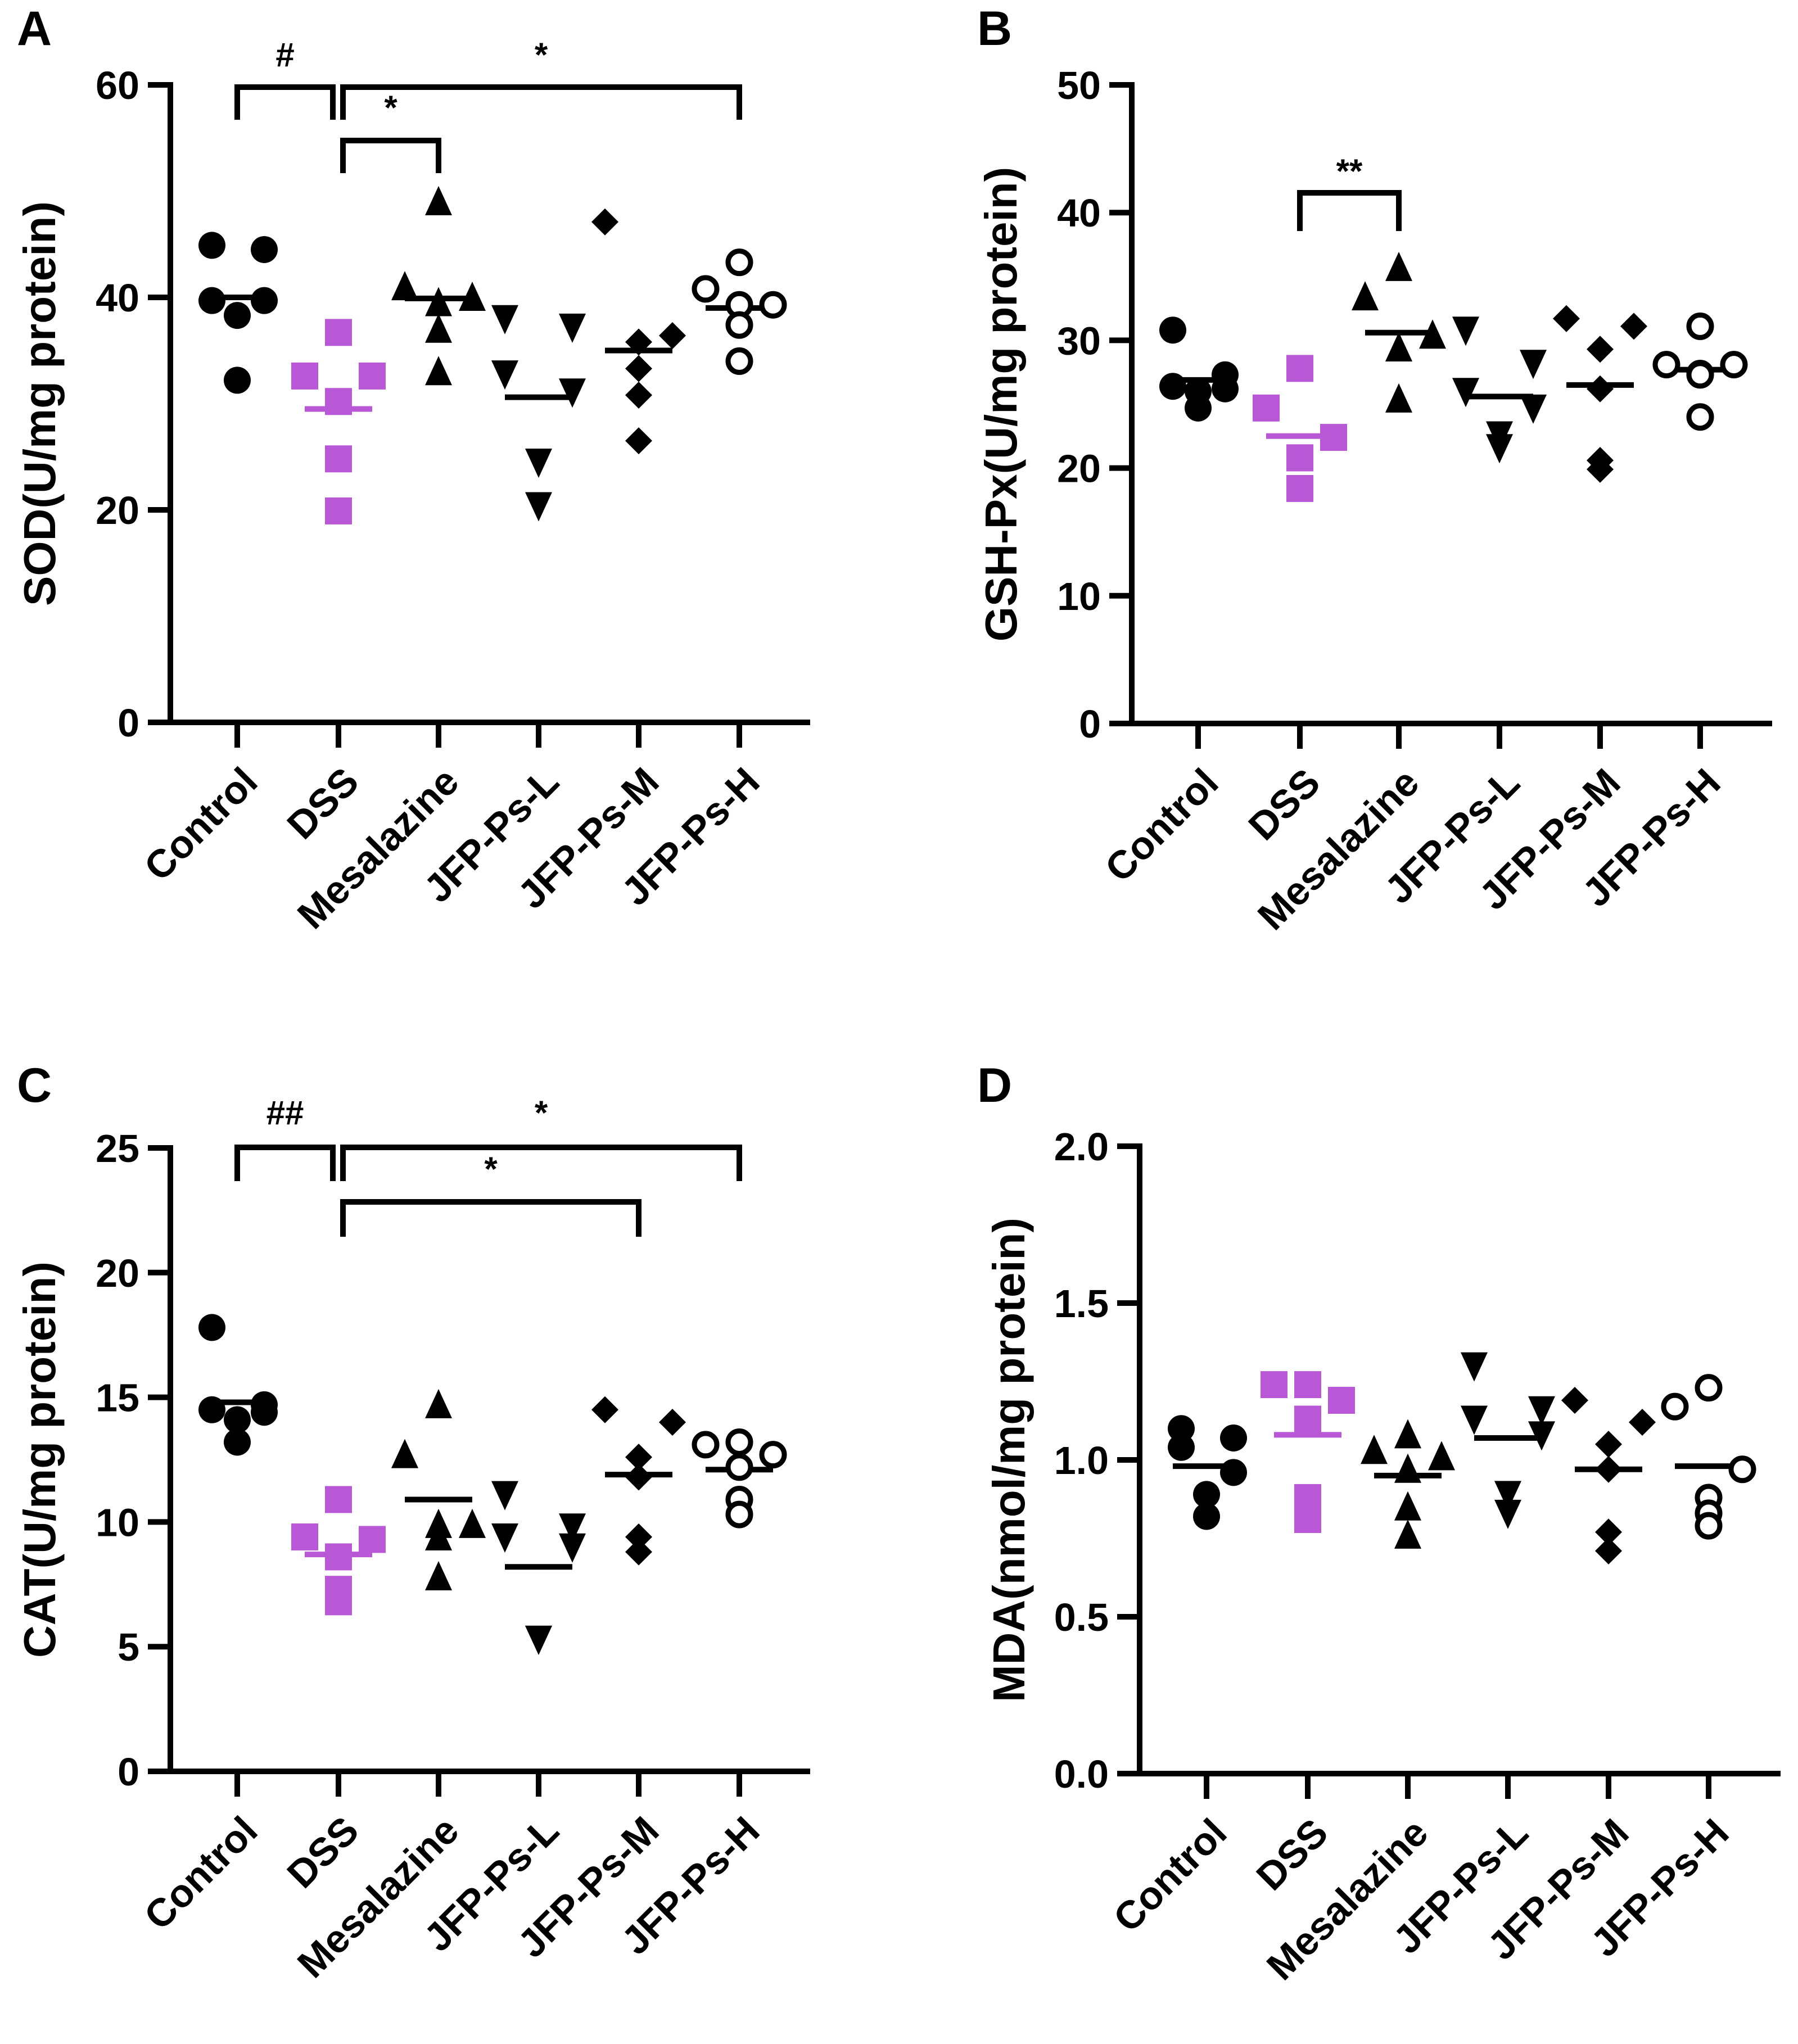 This screenshot has width=1798, height=2044. Describe the element at coordinates (284, 55) in the screenshot. I see `significance-label: #` at that location.